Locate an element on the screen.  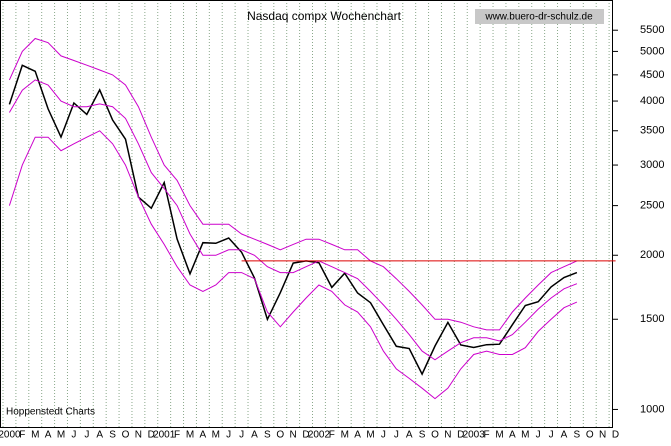
y-tick-label: 4000 is located at coordinates (652, 101).